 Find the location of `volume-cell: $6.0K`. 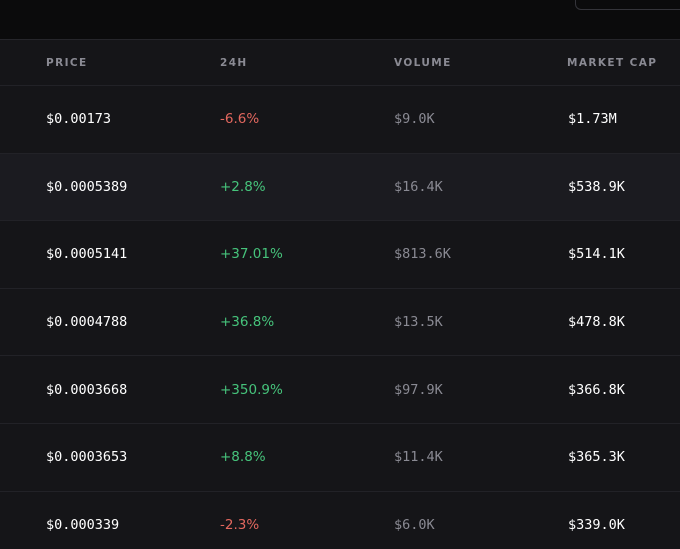

volume-cell: $6.0K is located at coordinates (414, 524).